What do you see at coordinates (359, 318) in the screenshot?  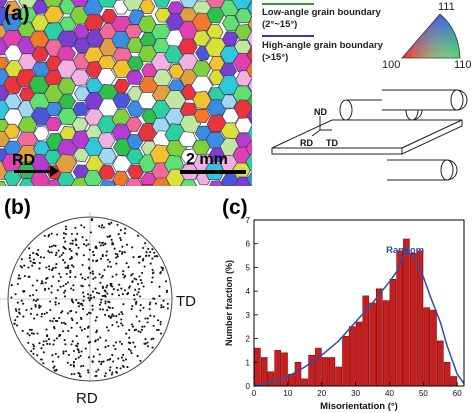 I see `random-curve` at bounding box center [359, 318].